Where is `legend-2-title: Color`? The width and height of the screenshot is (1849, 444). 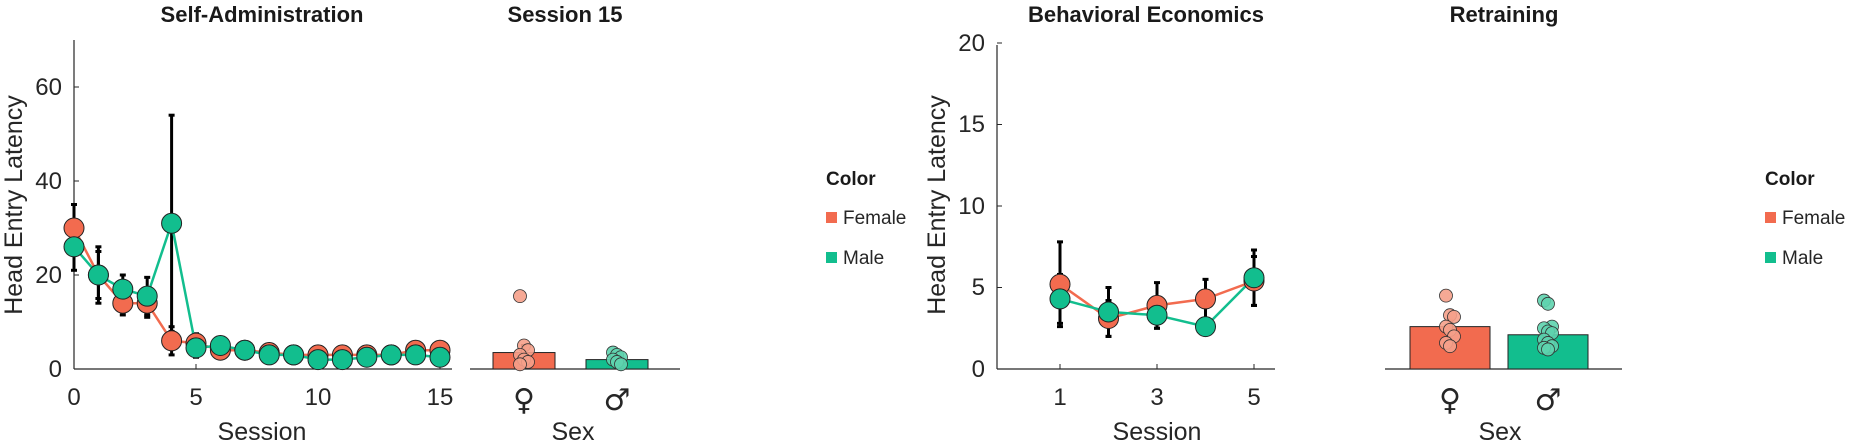
legend-2-title: Color is located at coordinates (1790, 179).